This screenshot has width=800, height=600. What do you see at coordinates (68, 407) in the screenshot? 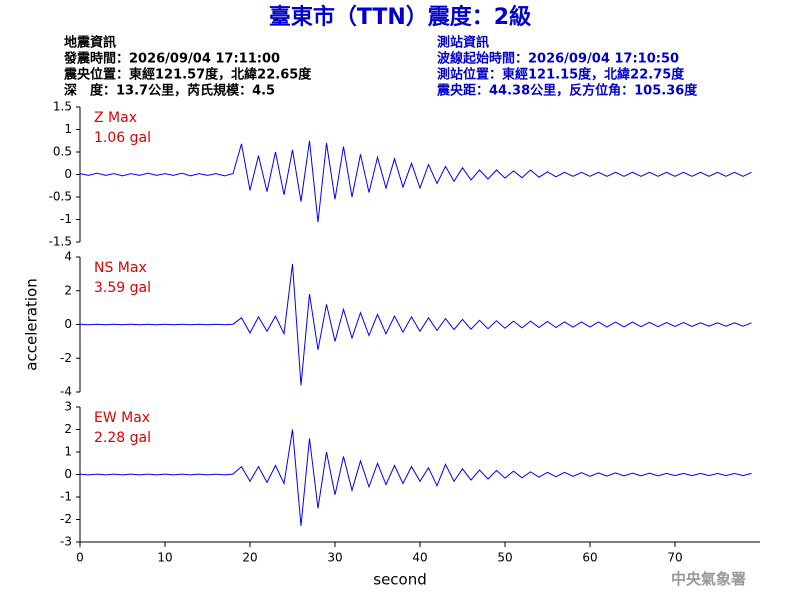
I see `y-tick-label: 3` at bounding box center [68, 407].